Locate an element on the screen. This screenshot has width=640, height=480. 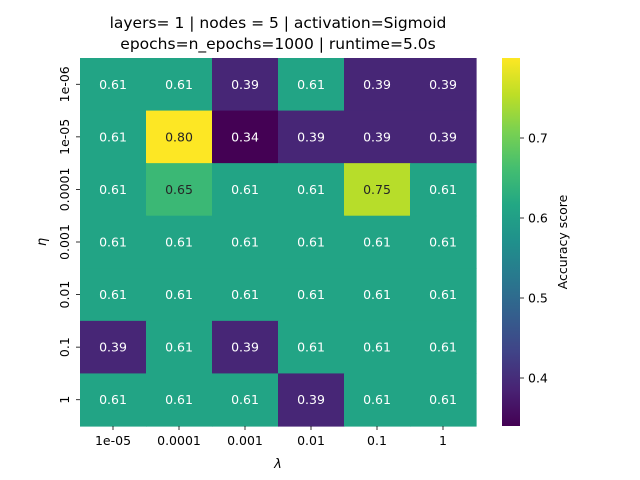
x-tick-label: 1 is located at coordinates (443, 440).